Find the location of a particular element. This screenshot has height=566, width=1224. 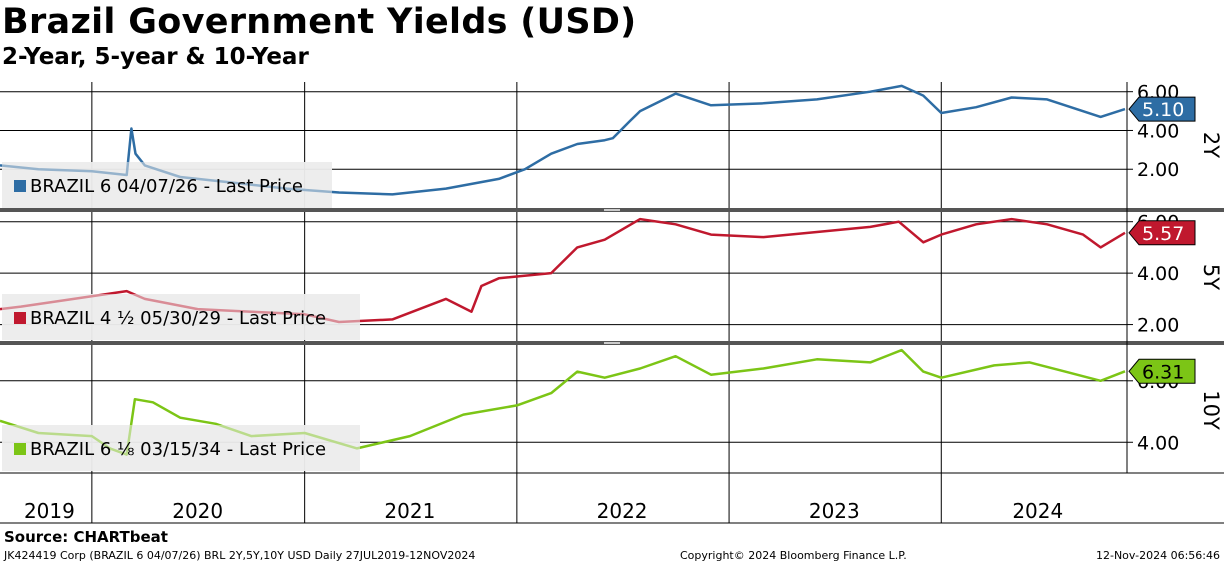

legend-label-5Y: BRAZIL 4 ½ 05/30/29 - Last Price is located at coordinates (178, 318).